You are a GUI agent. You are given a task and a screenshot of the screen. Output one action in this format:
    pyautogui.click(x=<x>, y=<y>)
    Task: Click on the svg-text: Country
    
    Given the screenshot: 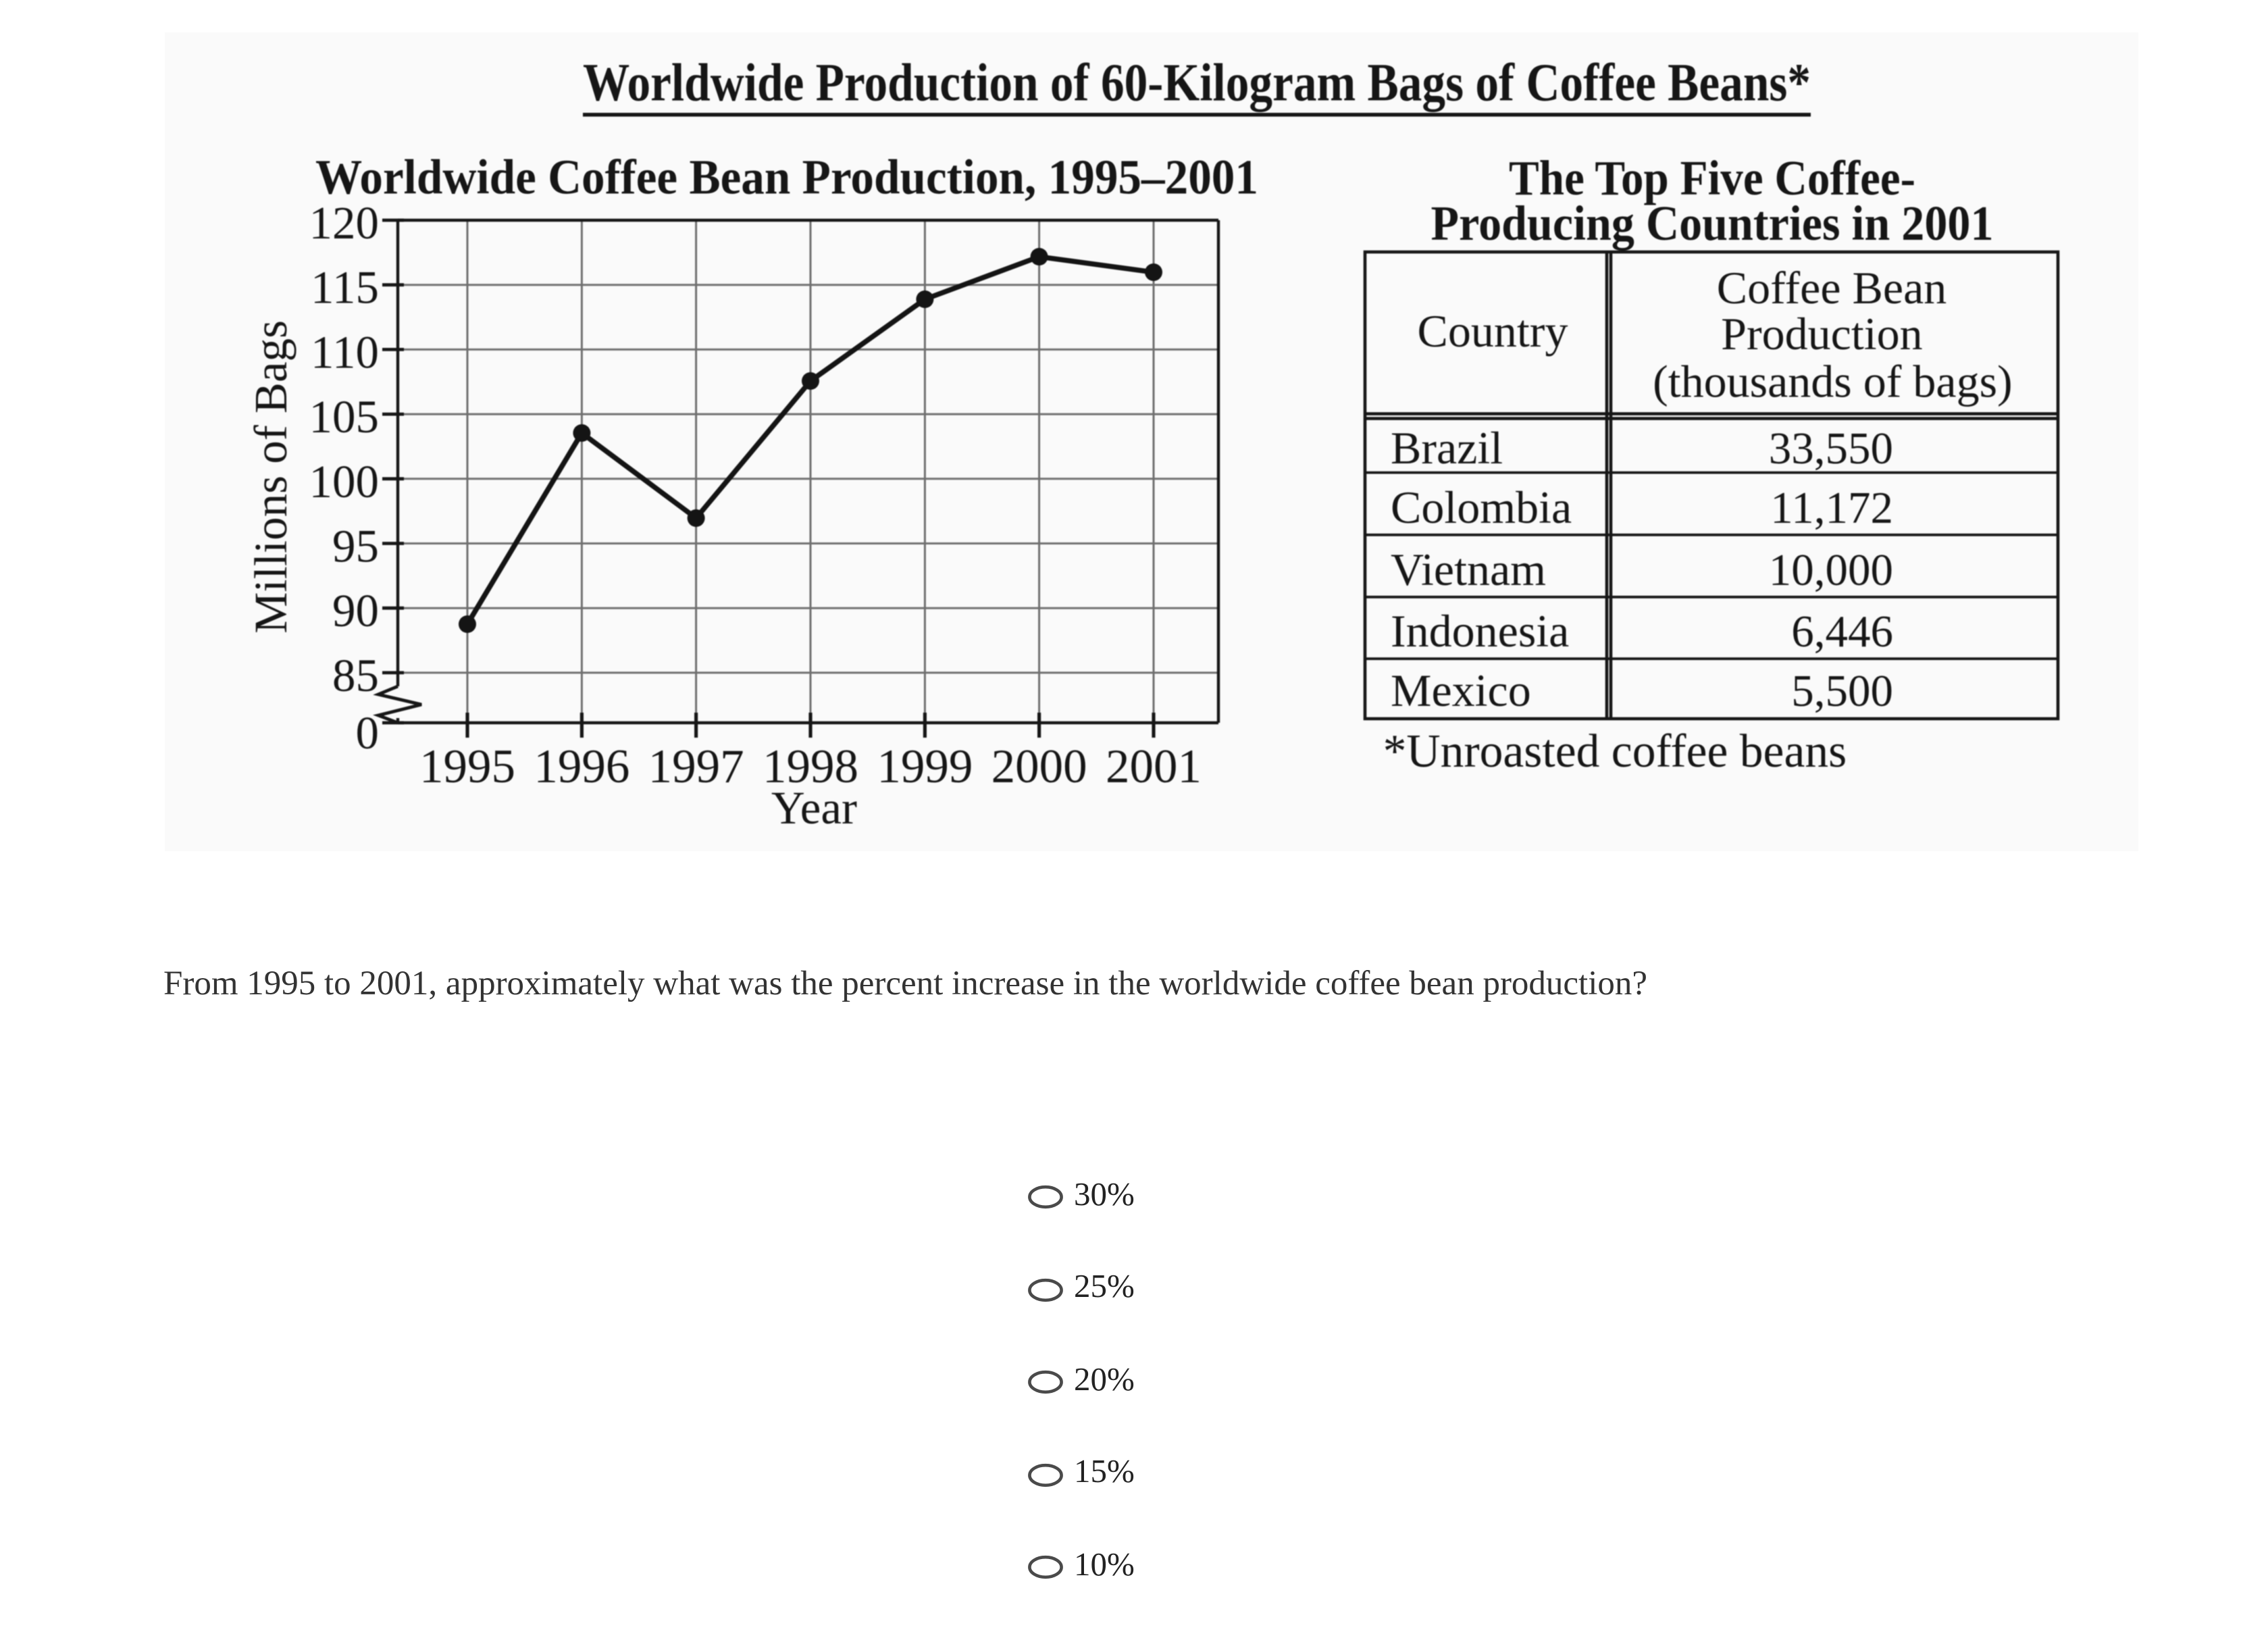 What is the action you would take?
    pyautogui.click(x=1492, y=331)
    